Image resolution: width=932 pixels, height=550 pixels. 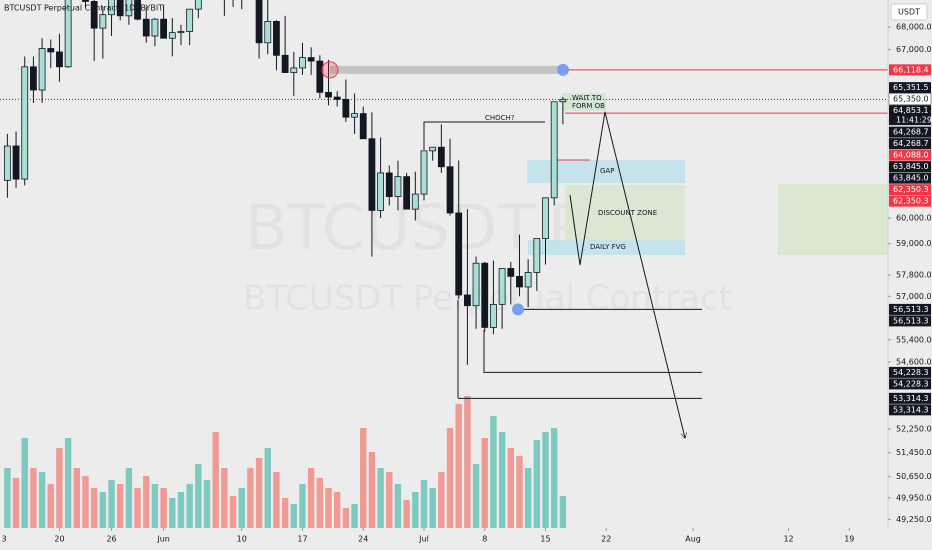 I want to click on annotation: WAIT TO, so click(x=587, y=98).